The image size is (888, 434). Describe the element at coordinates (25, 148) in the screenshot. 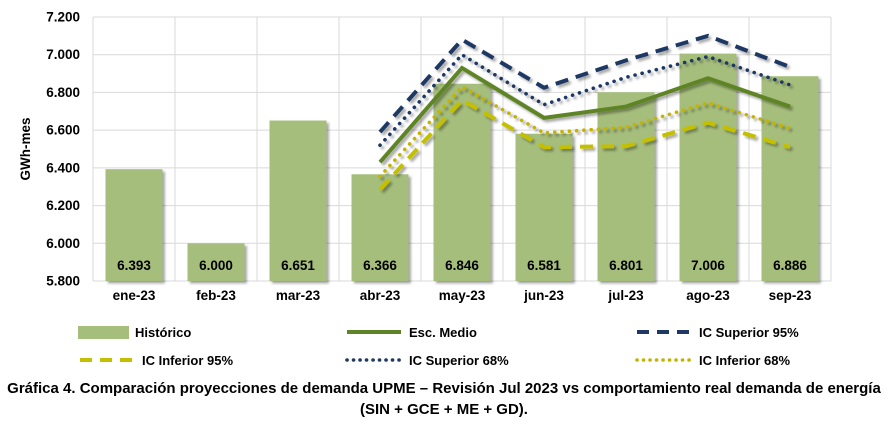

I see `y-axis-title: GWh-mes` at that location.